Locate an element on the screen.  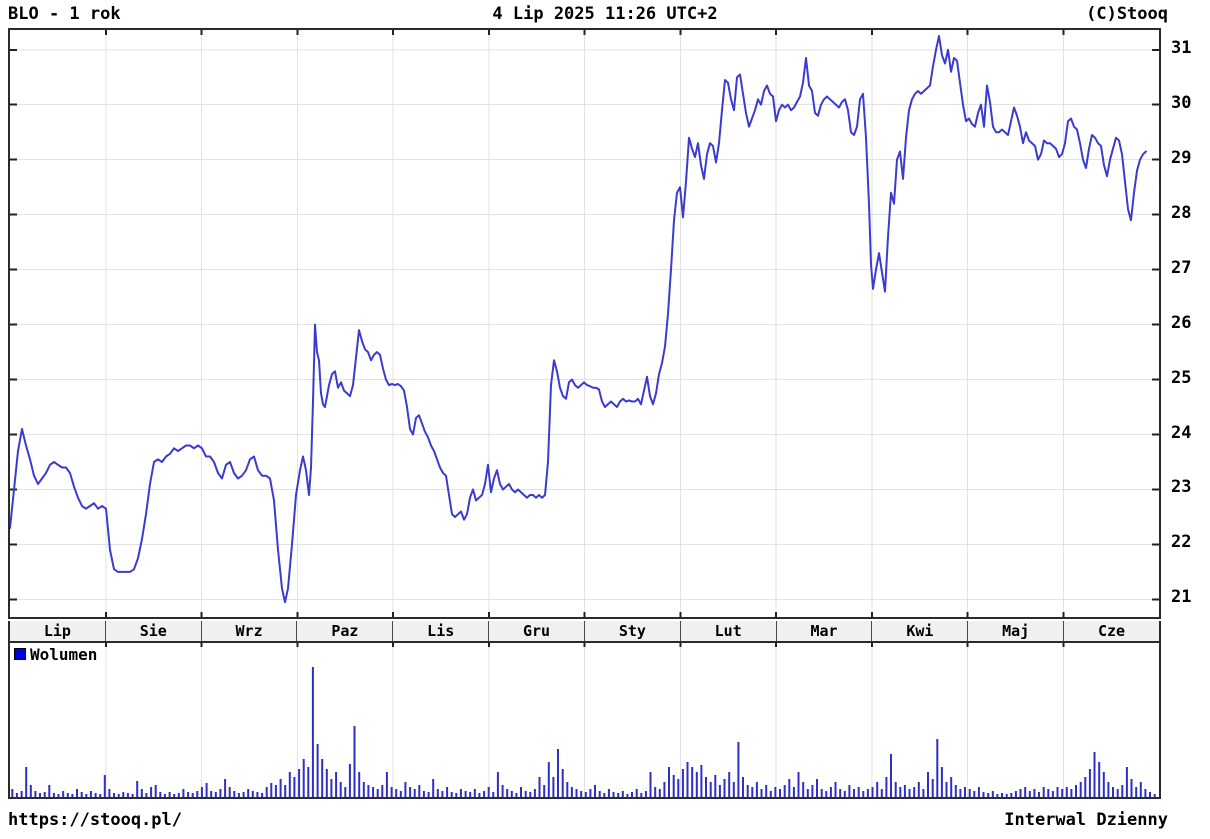
copyright-label: (C)Stooq is located at coordinates (1127, 14).